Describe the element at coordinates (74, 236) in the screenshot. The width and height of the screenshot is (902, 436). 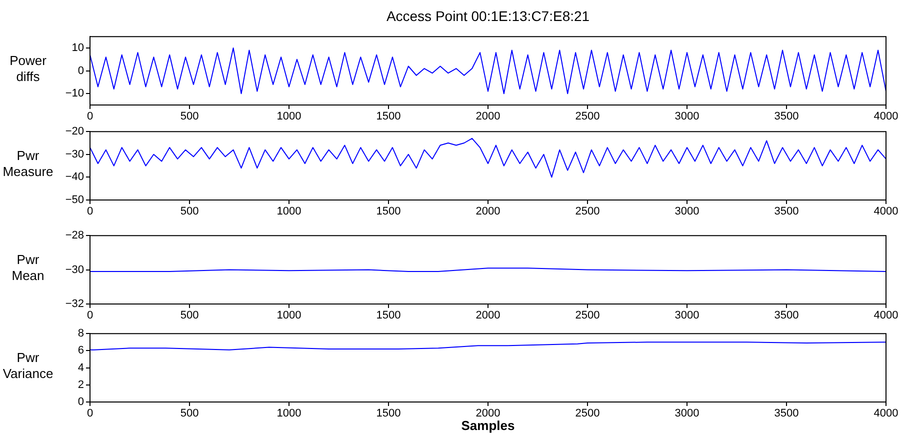
I see `y-tick-label: −28` at that location.